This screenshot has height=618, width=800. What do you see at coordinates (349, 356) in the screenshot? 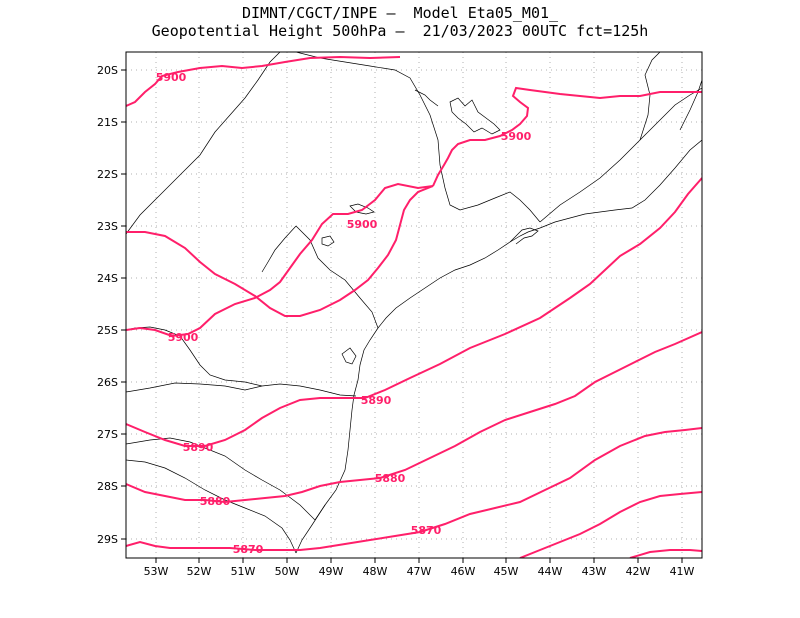
I see `lagoon-patos` at bounding box center [349, 356].